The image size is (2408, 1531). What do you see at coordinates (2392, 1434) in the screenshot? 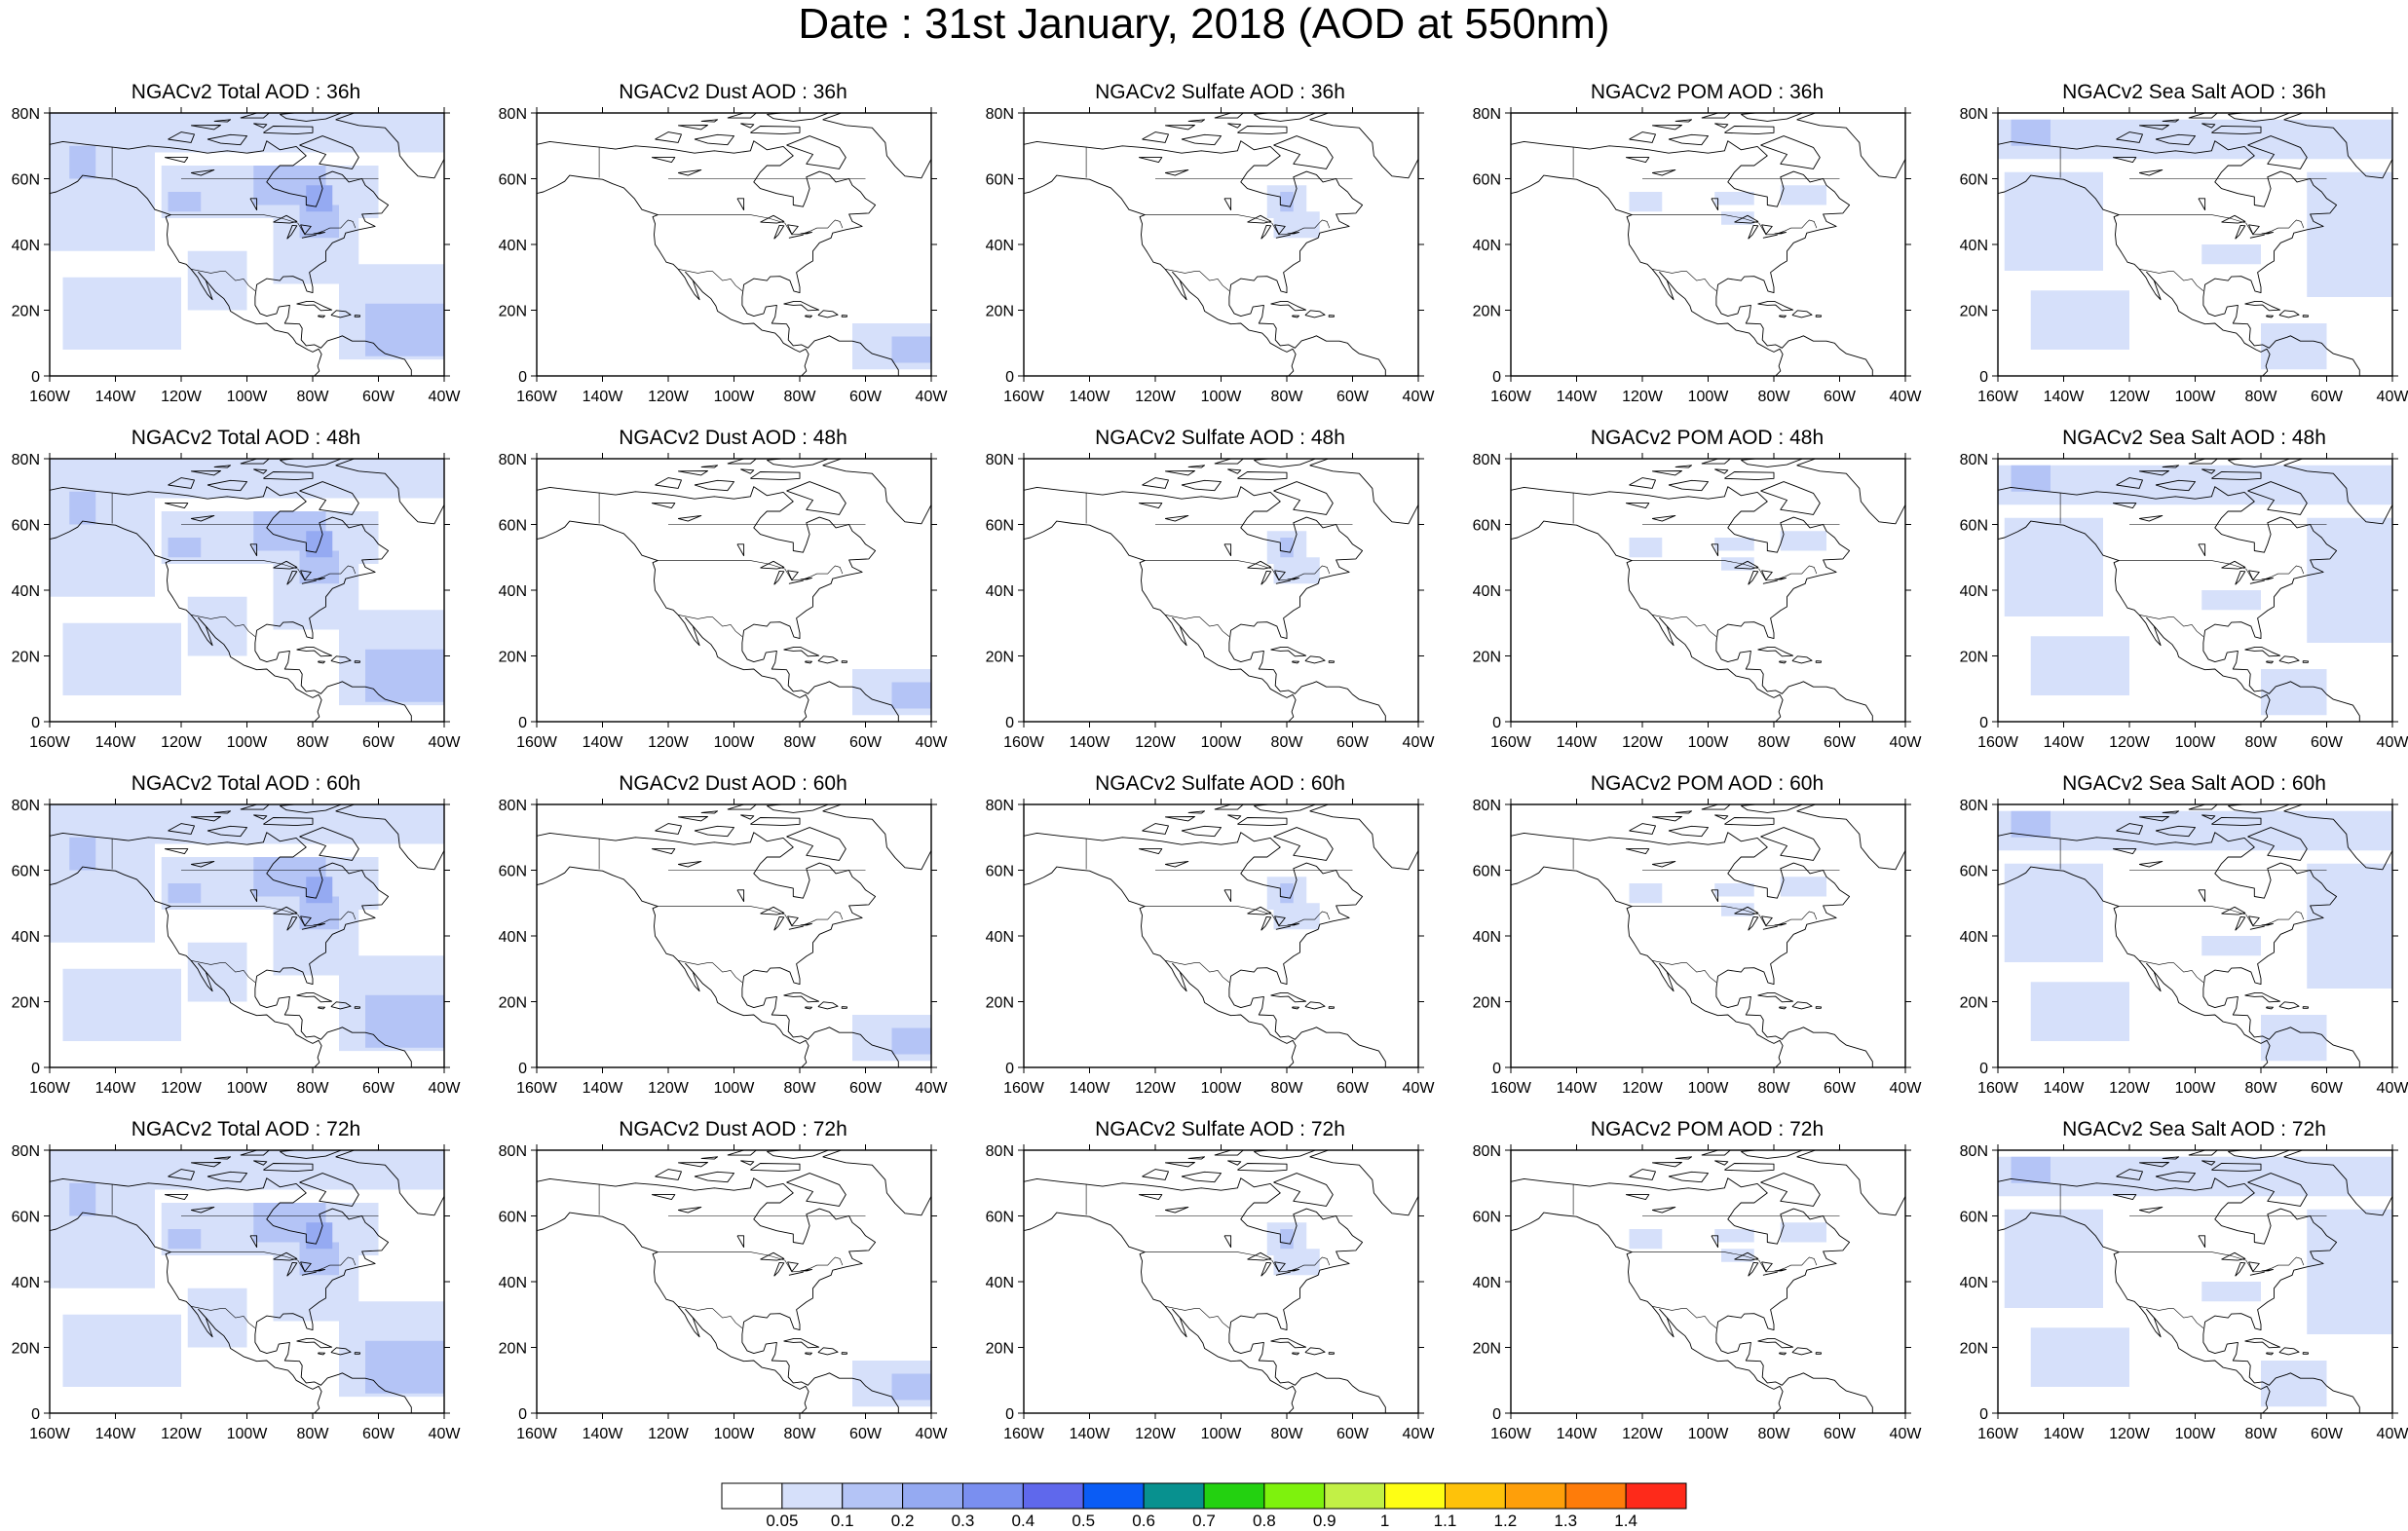
I see `x-tick-label: 40W` at bounding box center [2392, 1434].